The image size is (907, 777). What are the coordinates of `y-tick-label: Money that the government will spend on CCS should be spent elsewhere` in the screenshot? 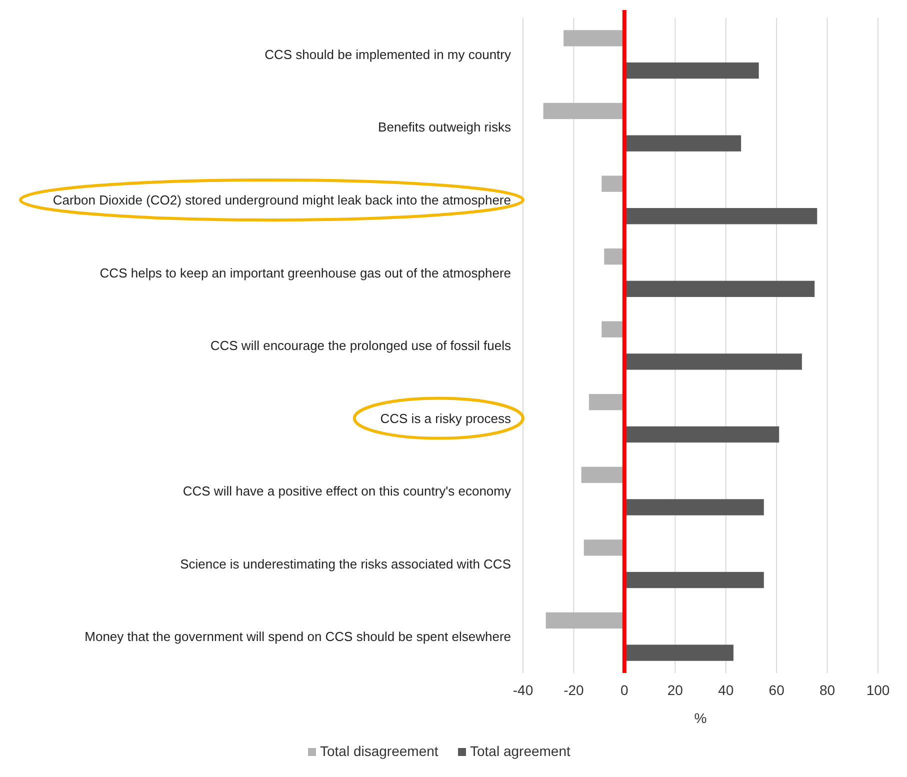 It's located at (297, 636).